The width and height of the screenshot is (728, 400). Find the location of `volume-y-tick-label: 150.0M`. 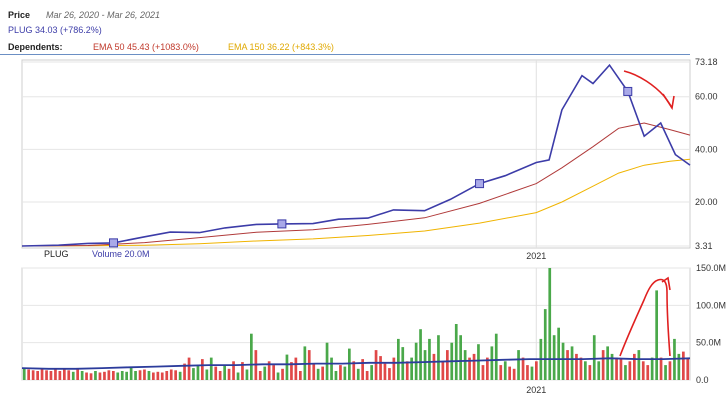

volume-y-tick-label: 150.0M is located at coordinates (711, 268).